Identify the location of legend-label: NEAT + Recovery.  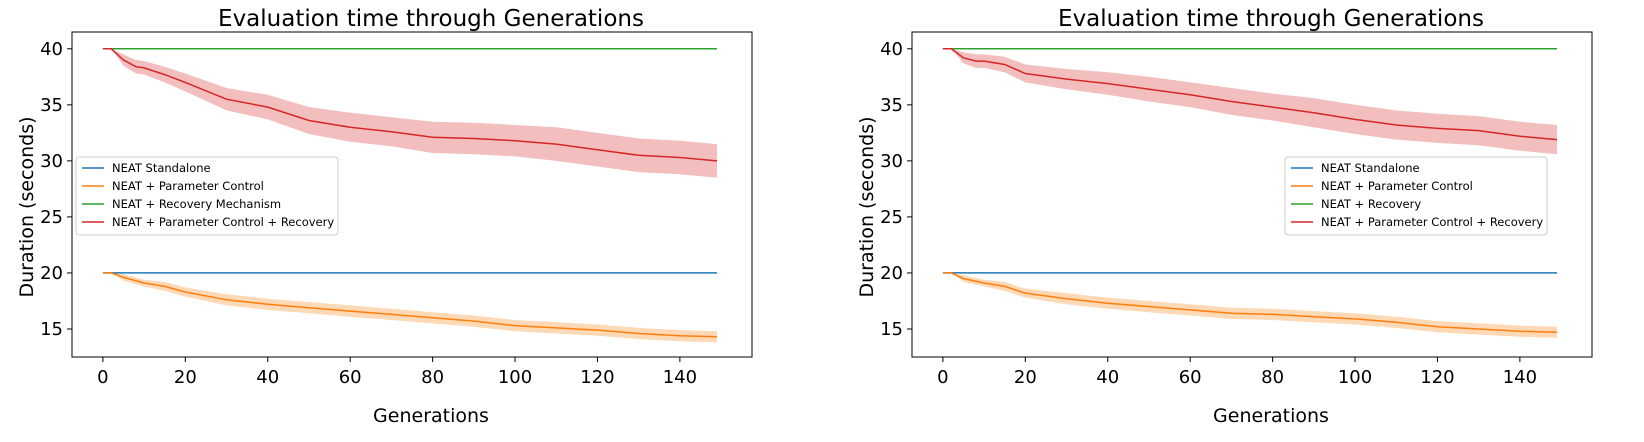
(1371, 204).